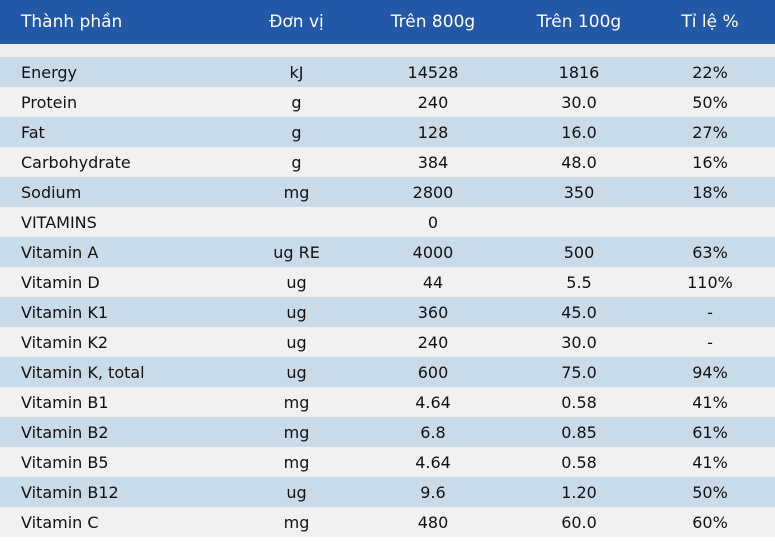  Describe the element at coordinates (83, 372) in the screenshot. I see `cell-ingredient: Vitamin K, total` at that location.